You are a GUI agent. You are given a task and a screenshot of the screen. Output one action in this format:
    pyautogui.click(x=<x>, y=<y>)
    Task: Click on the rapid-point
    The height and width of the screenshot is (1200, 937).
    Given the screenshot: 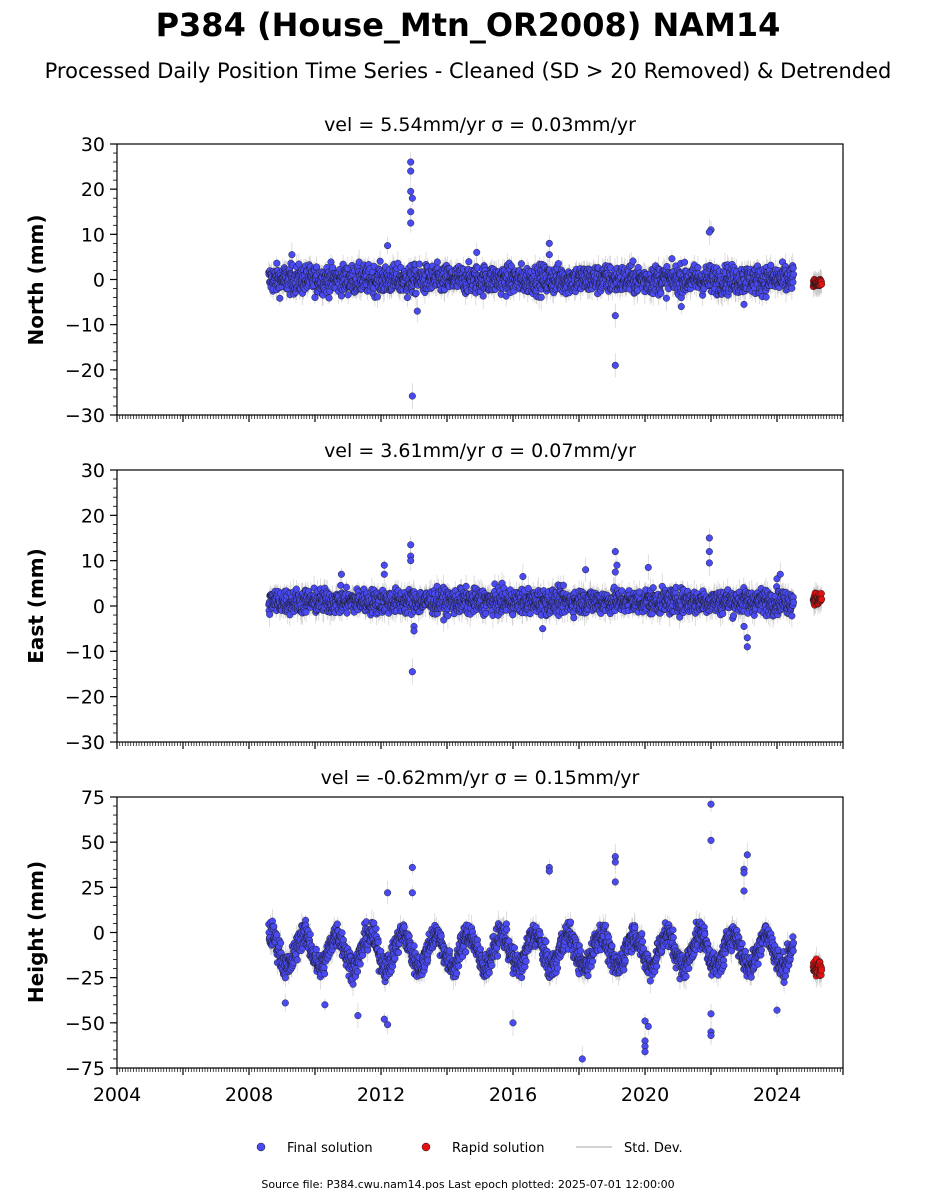 What is the action you would take?
    pyautogui.click(x=822, y=284)
    